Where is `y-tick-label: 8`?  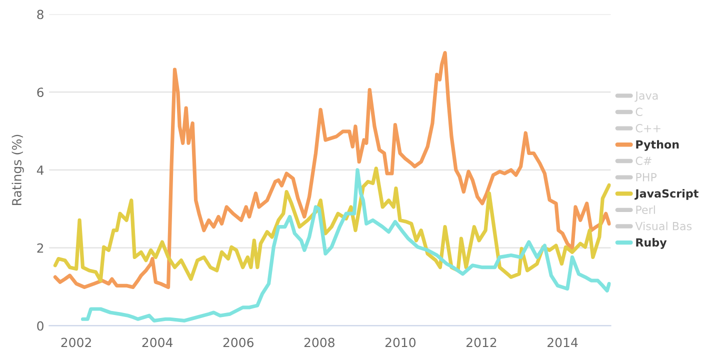 y-tick-label: 8 is located at coordinates (40, 15).